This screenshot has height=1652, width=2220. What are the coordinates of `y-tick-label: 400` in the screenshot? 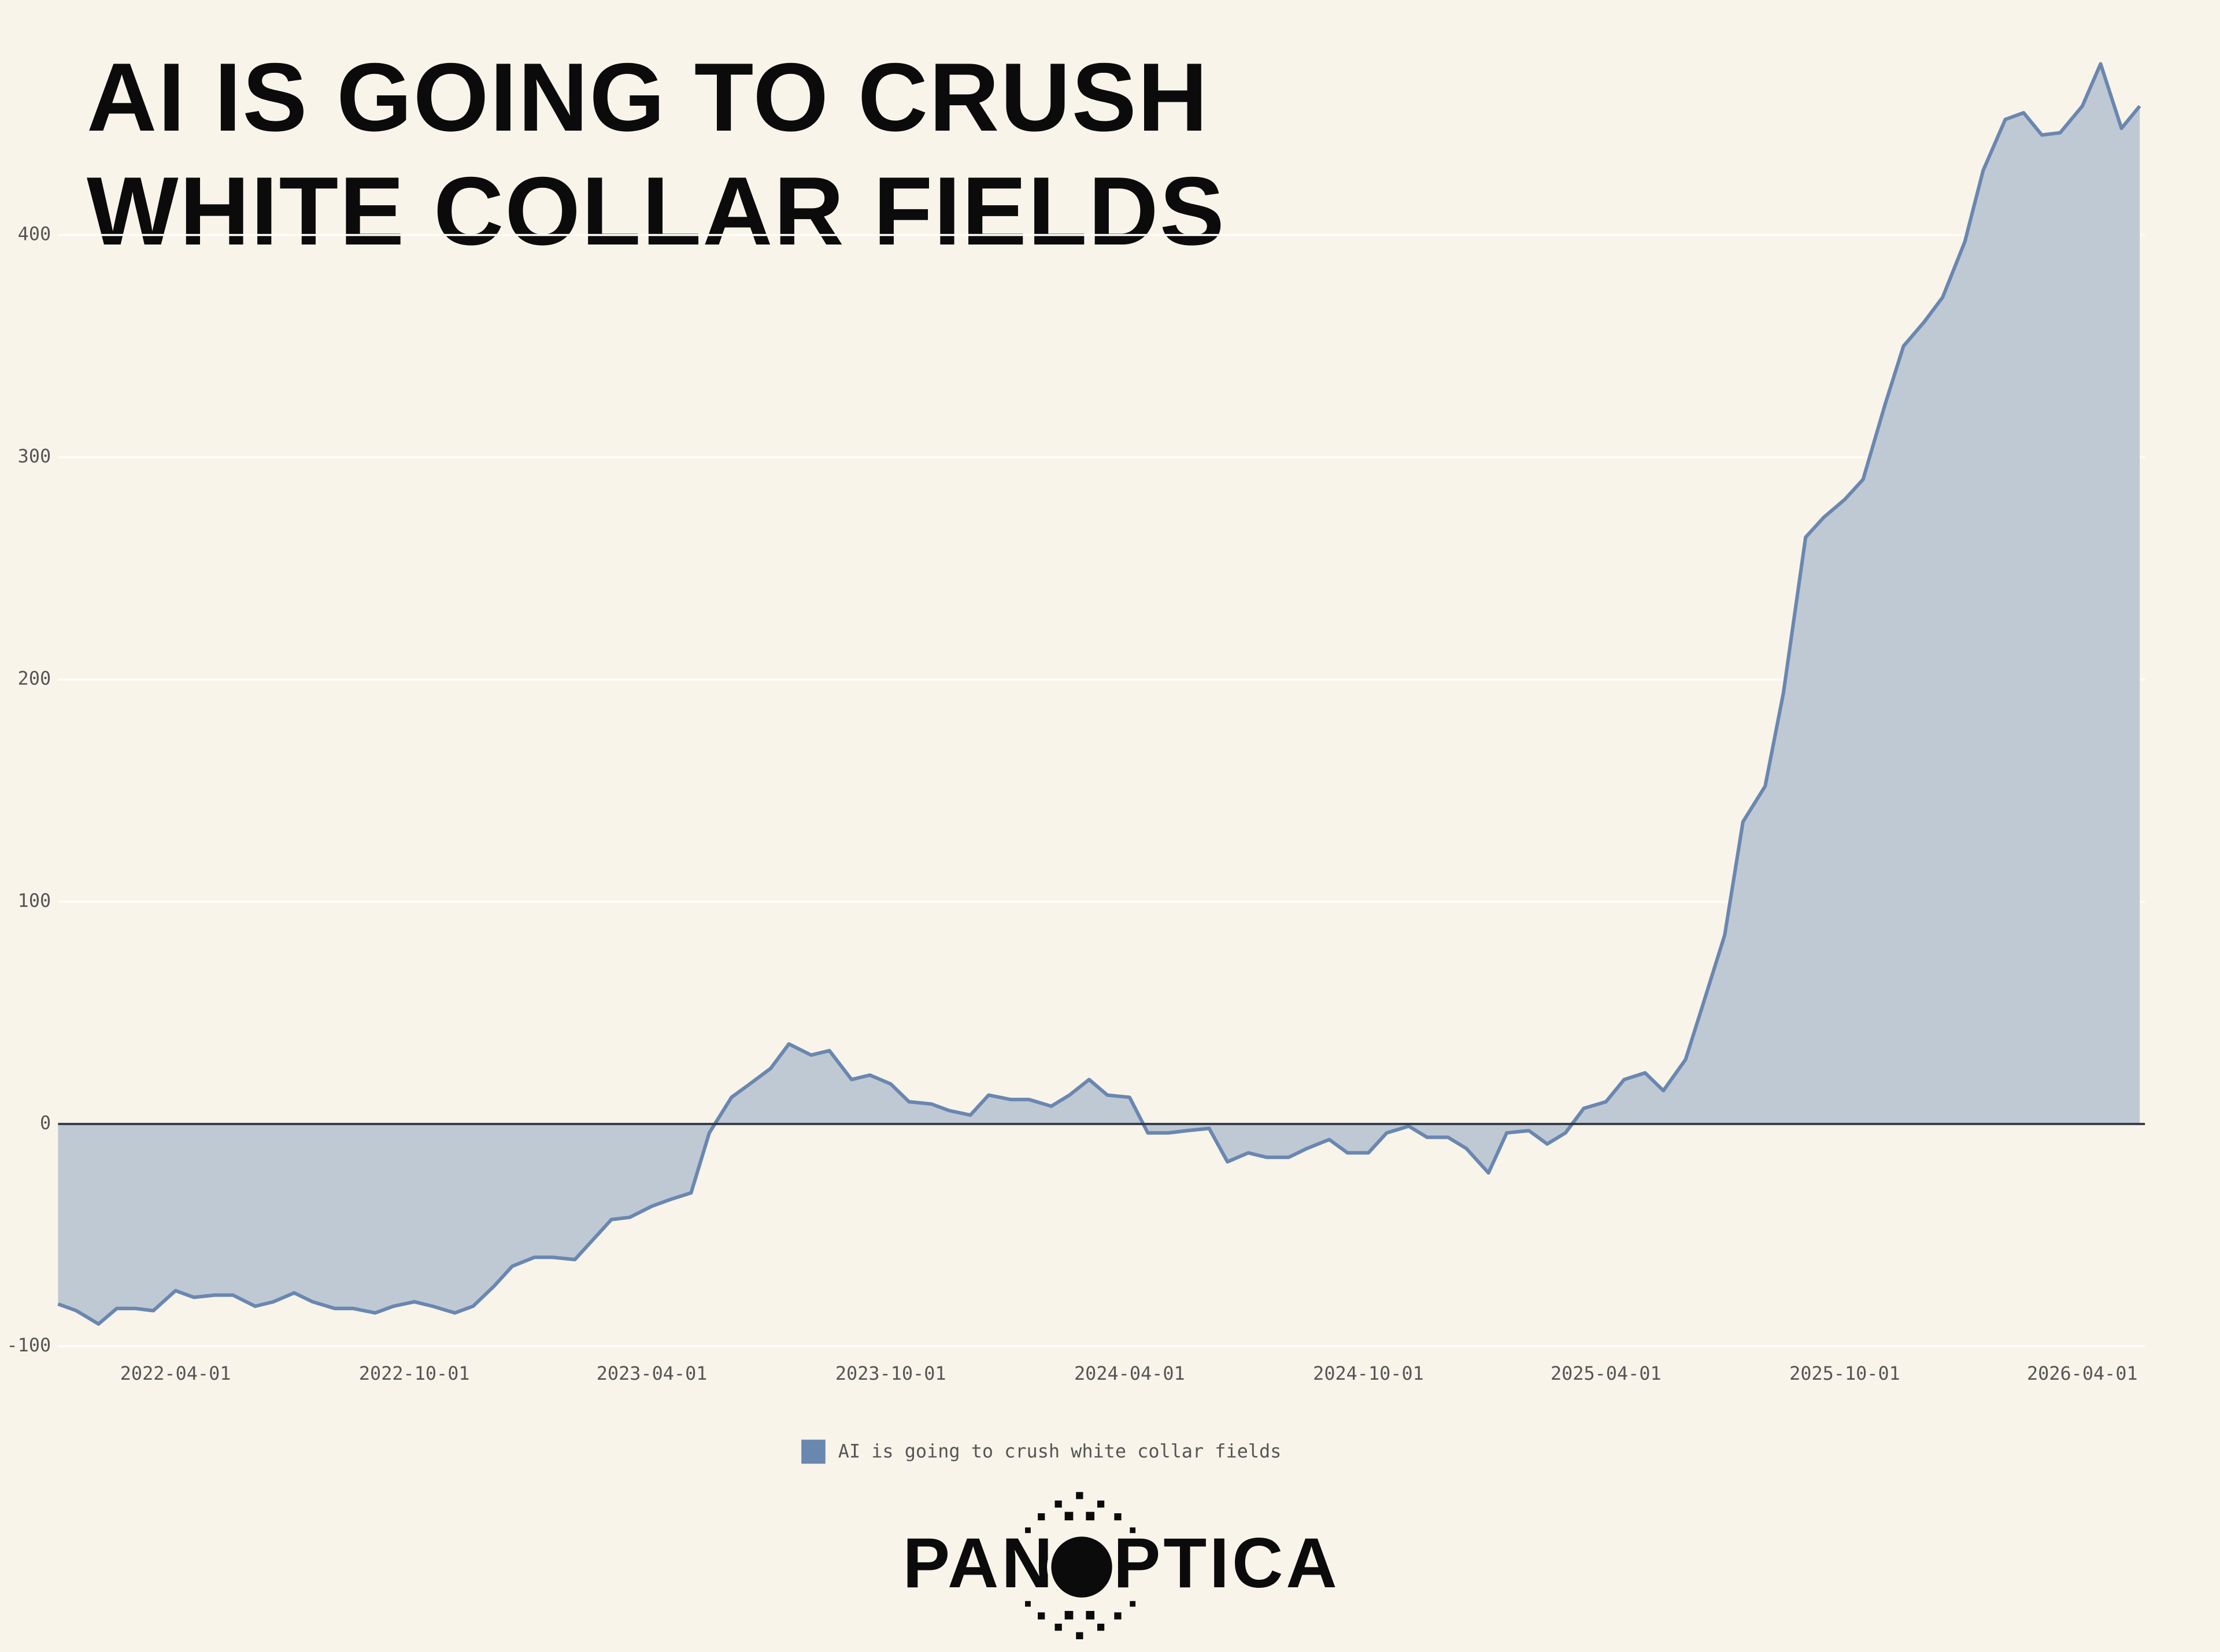 It's located at (34, 234).